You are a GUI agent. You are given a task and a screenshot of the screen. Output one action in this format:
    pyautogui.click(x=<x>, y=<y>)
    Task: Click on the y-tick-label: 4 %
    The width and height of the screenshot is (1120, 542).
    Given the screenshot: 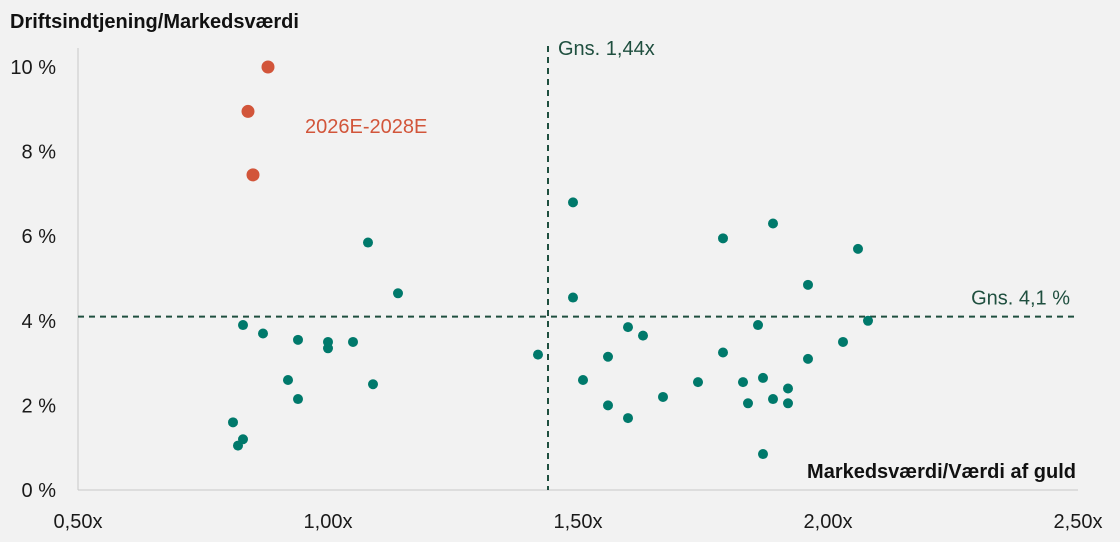 What is the action you would take?
    pyautogui.click(x=39, y=322)
    